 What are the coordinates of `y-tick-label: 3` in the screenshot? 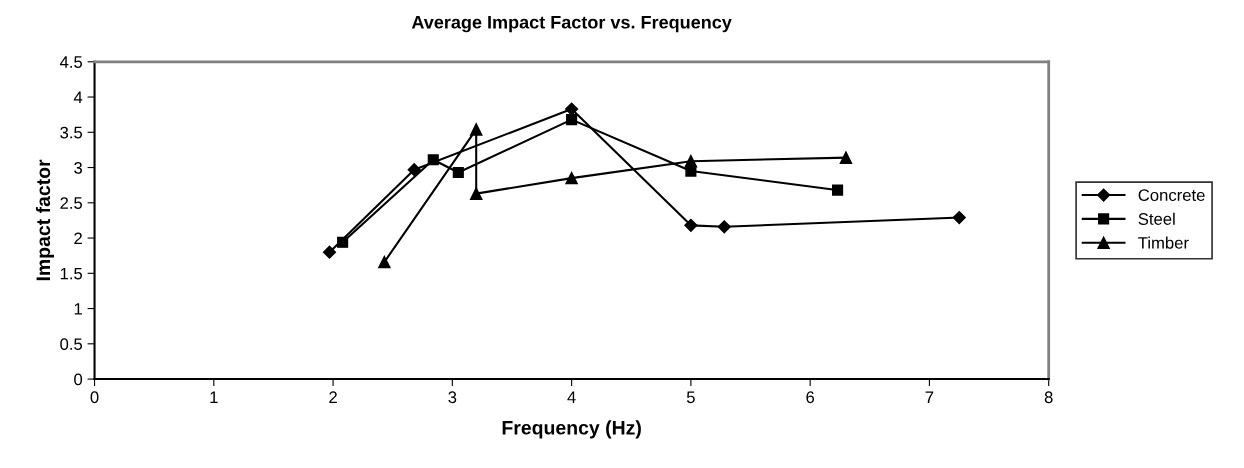 It's located at (78, 167).